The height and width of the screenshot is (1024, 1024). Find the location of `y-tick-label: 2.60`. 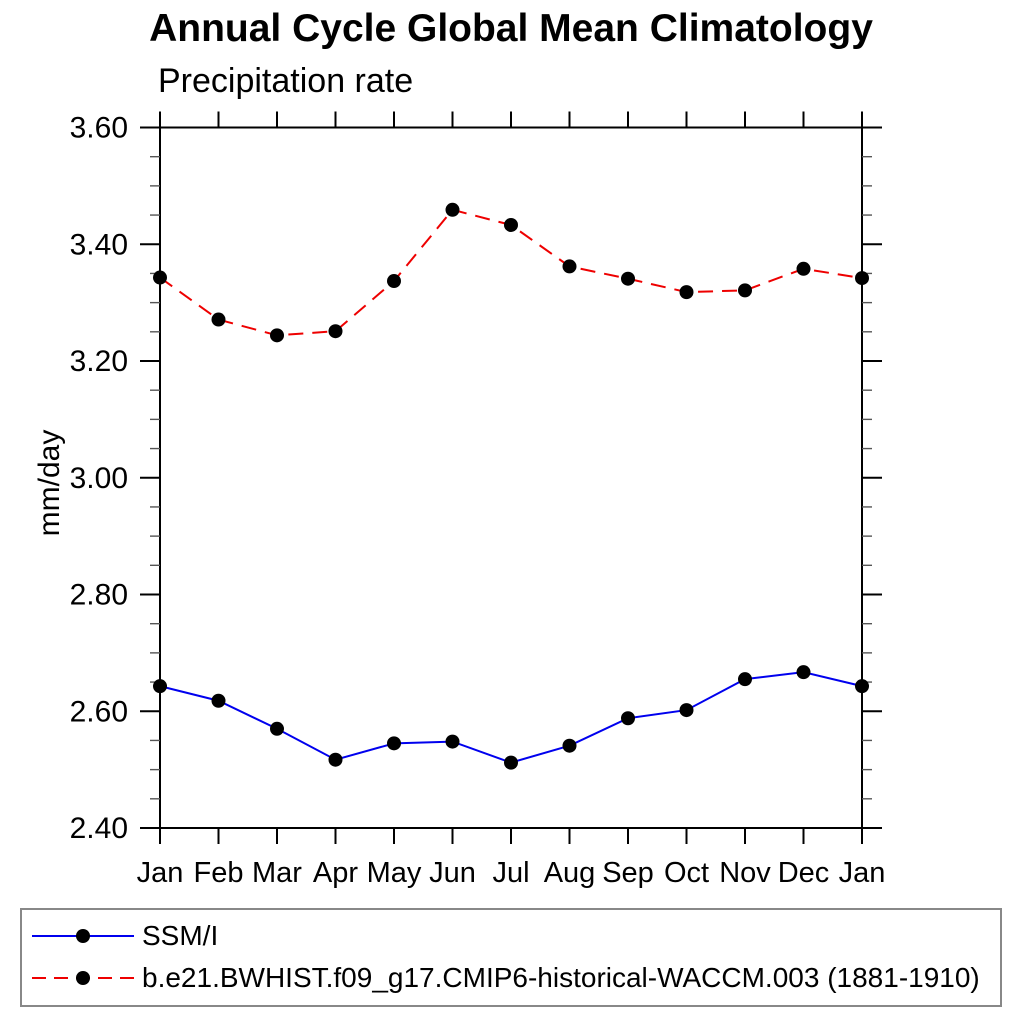

y-tick-label: 2.60 is located at coordinates (99, 711).